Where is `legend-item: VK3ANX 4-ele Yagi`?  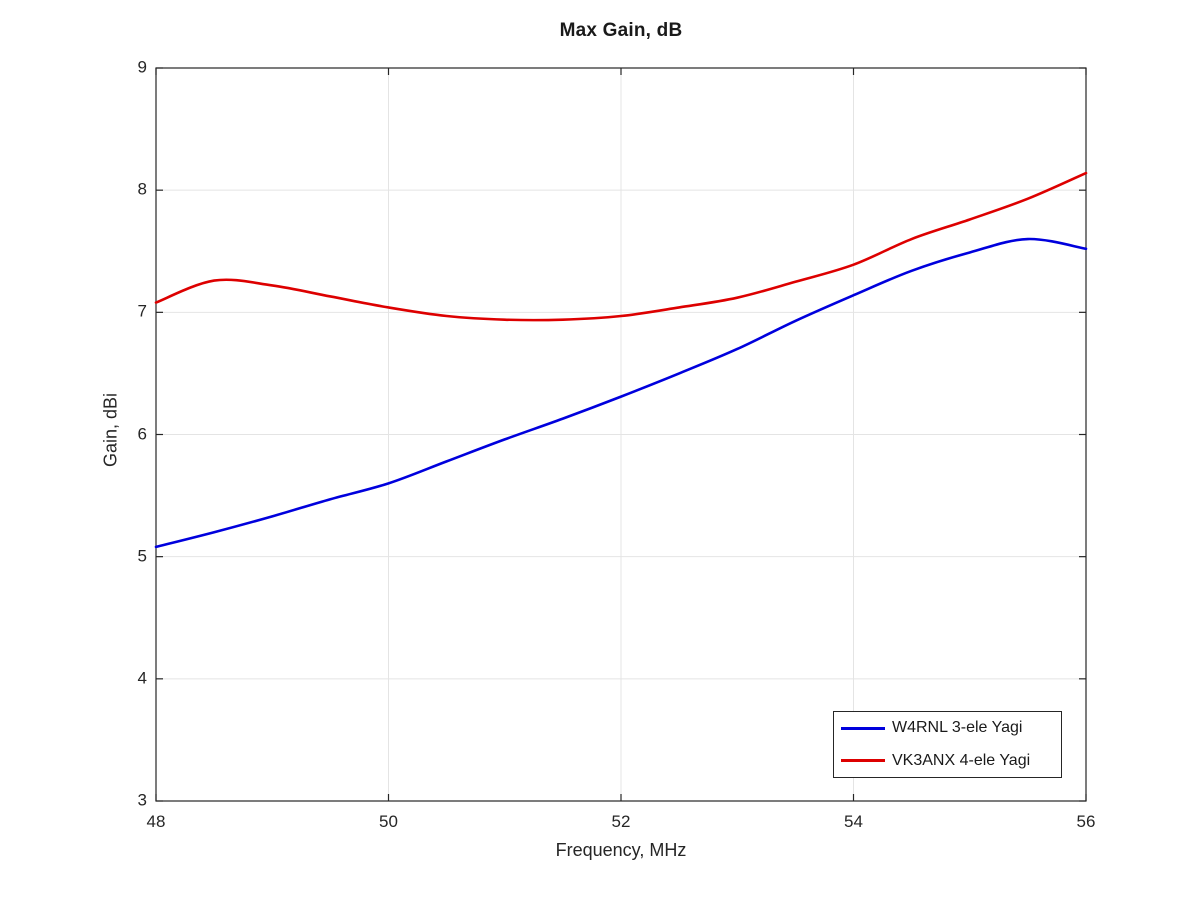
legend-item: VK3ANX 4-ele Yagi is located at coordinates (947, 761).